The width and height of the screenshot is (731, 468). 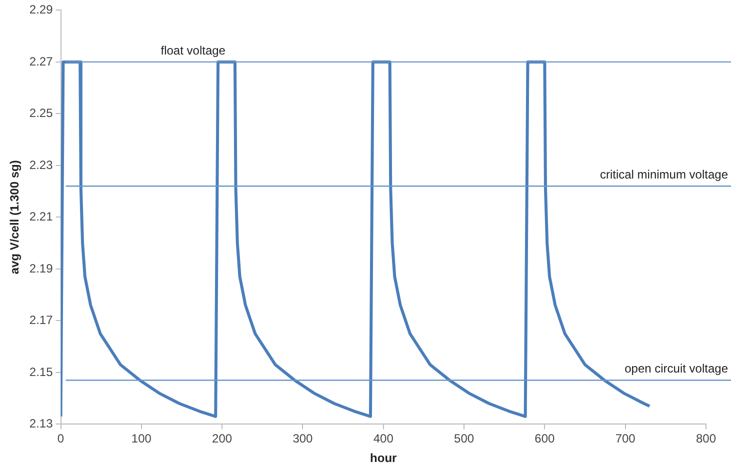 I want to click on y-tick-label: 2.23, so click(x=41, y=165).